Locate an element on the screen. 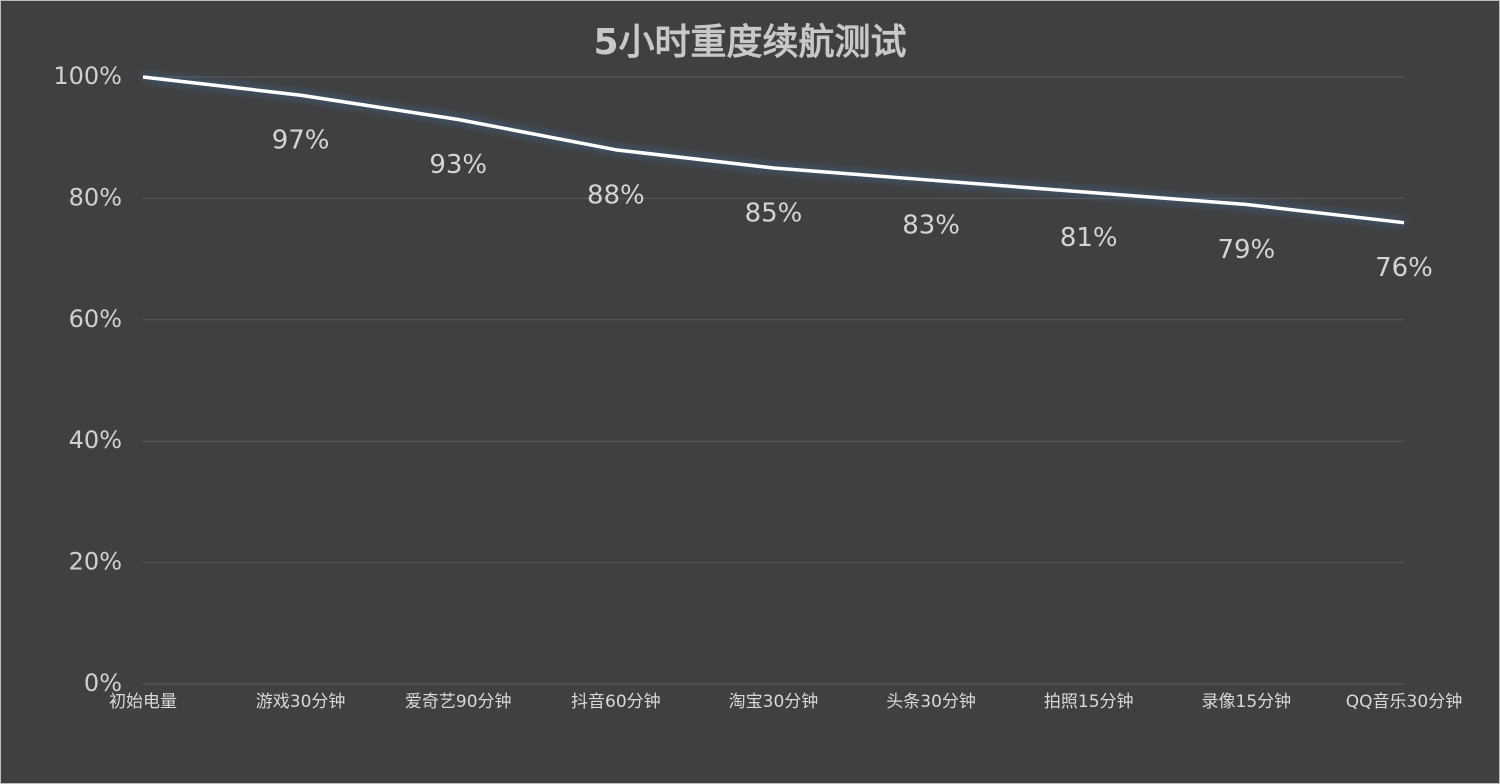 Image resolution: width=1500 pixels, height=784 pixels. y-tick-label: 40% is located at coordinates (95, 440).